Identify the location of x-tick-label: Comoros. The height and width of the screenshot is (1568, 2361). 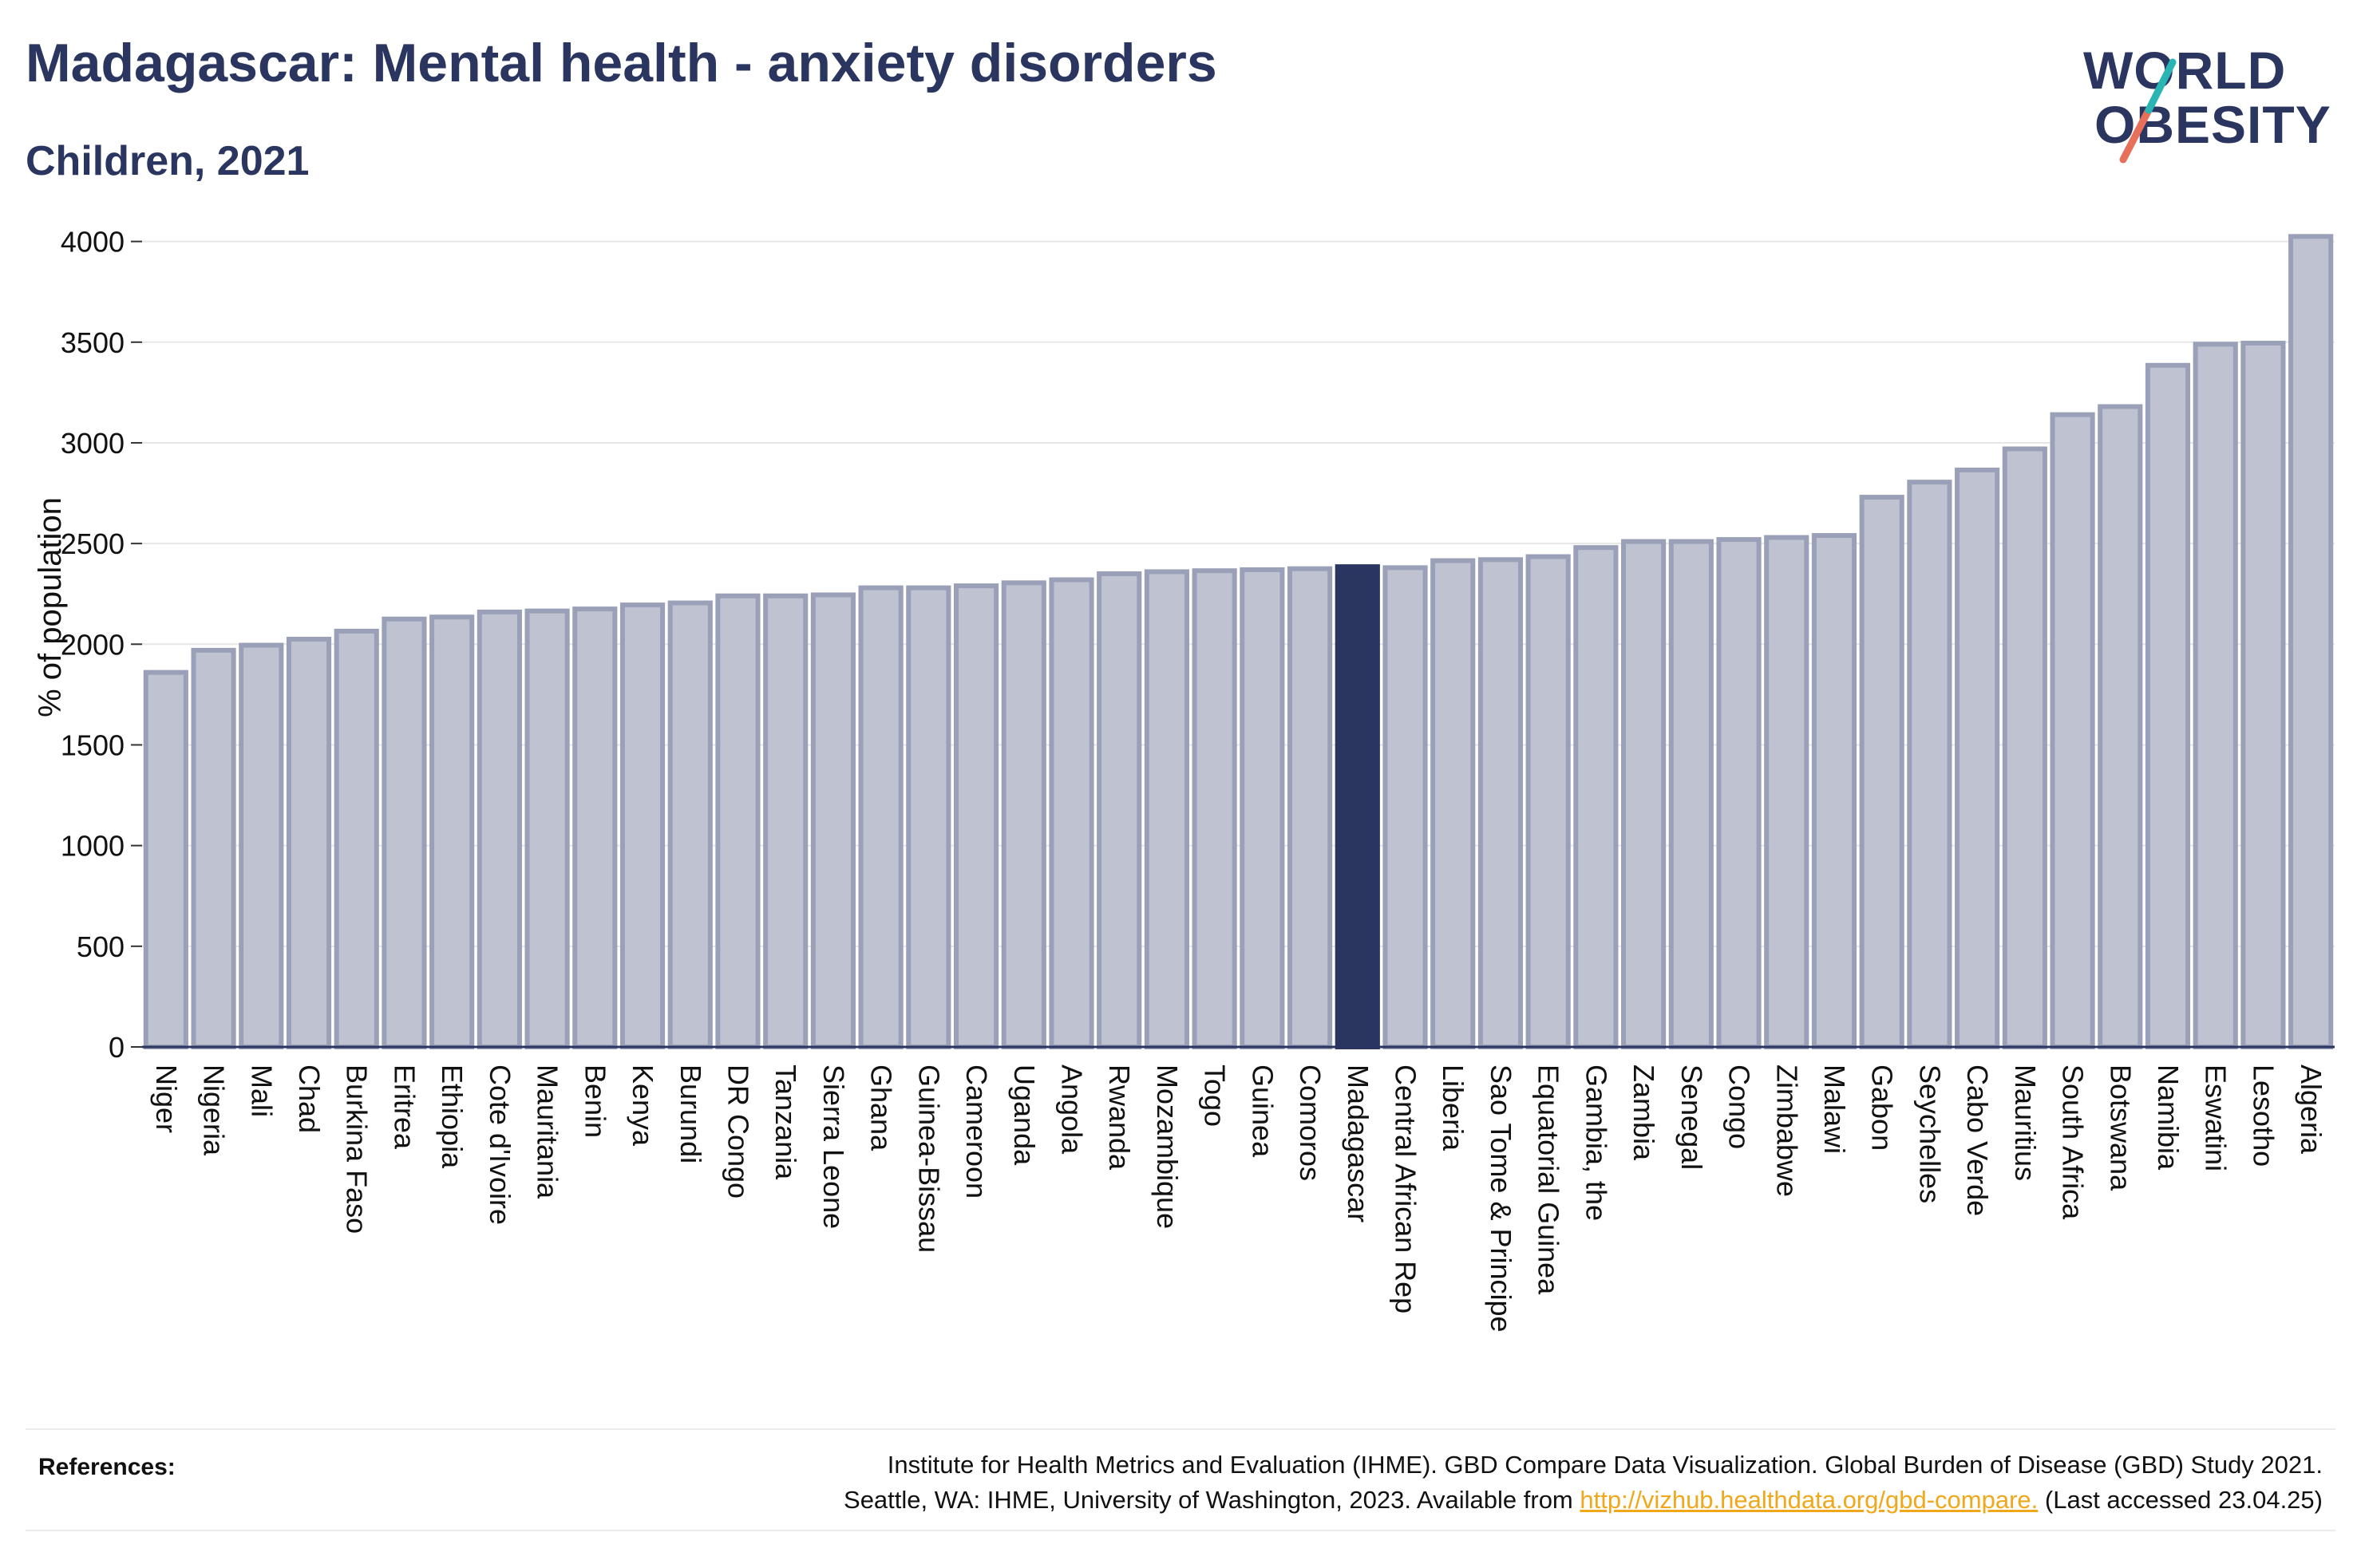
(1310, 1122).